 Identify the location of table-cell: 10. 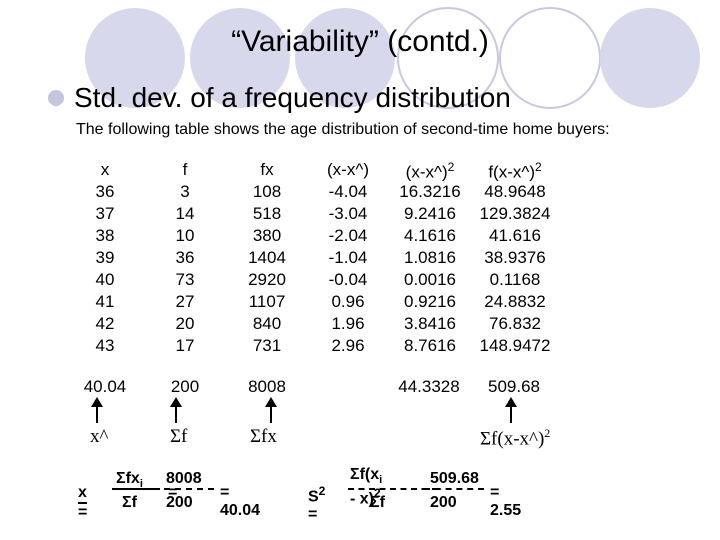
(185, 235).